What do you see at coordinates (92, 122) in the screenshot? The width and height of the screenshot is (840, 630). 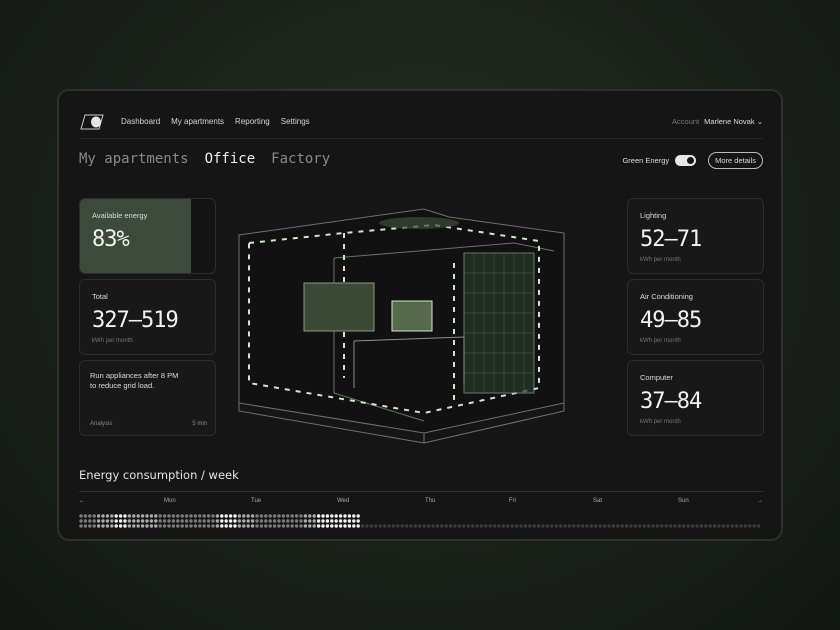 I see `logo-icon` at bounding box center [92, 122].